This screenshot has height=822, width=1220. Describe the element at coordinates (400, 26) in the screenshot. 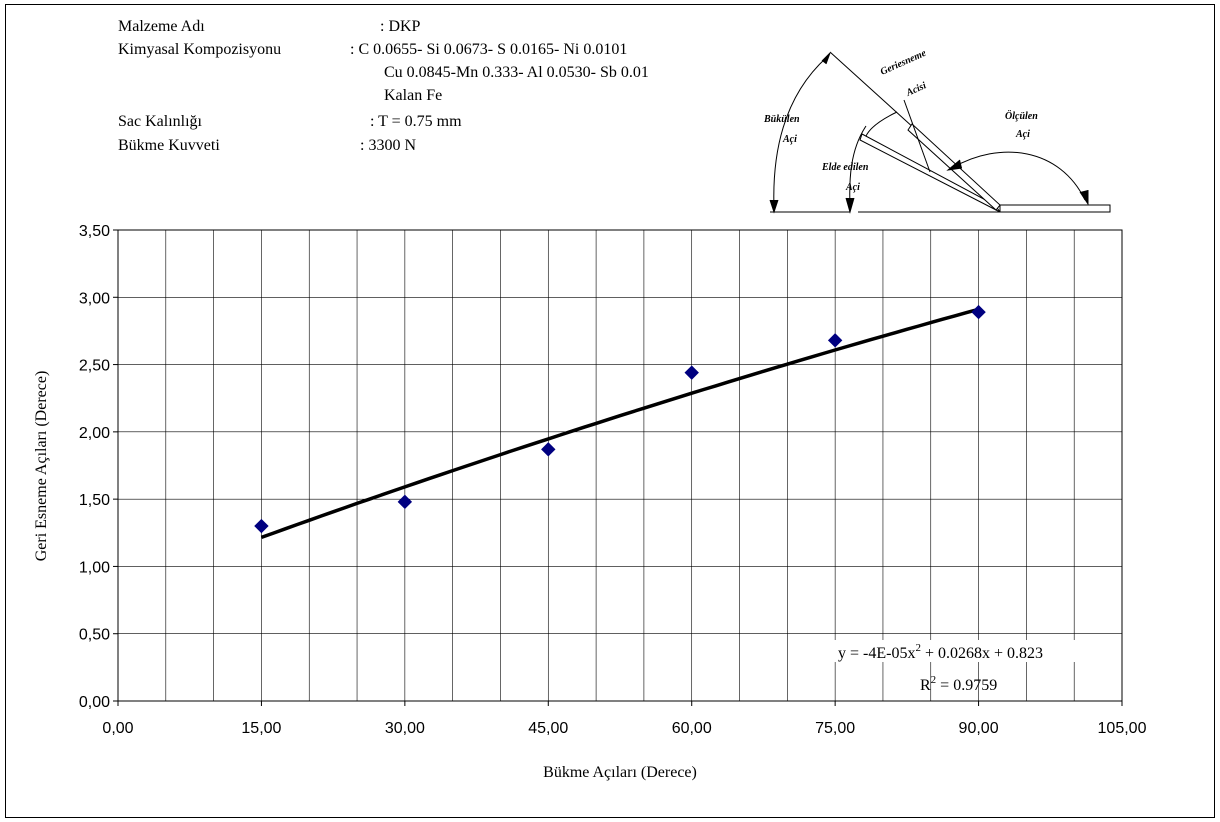

I see `material-value: : DKP` at that location.